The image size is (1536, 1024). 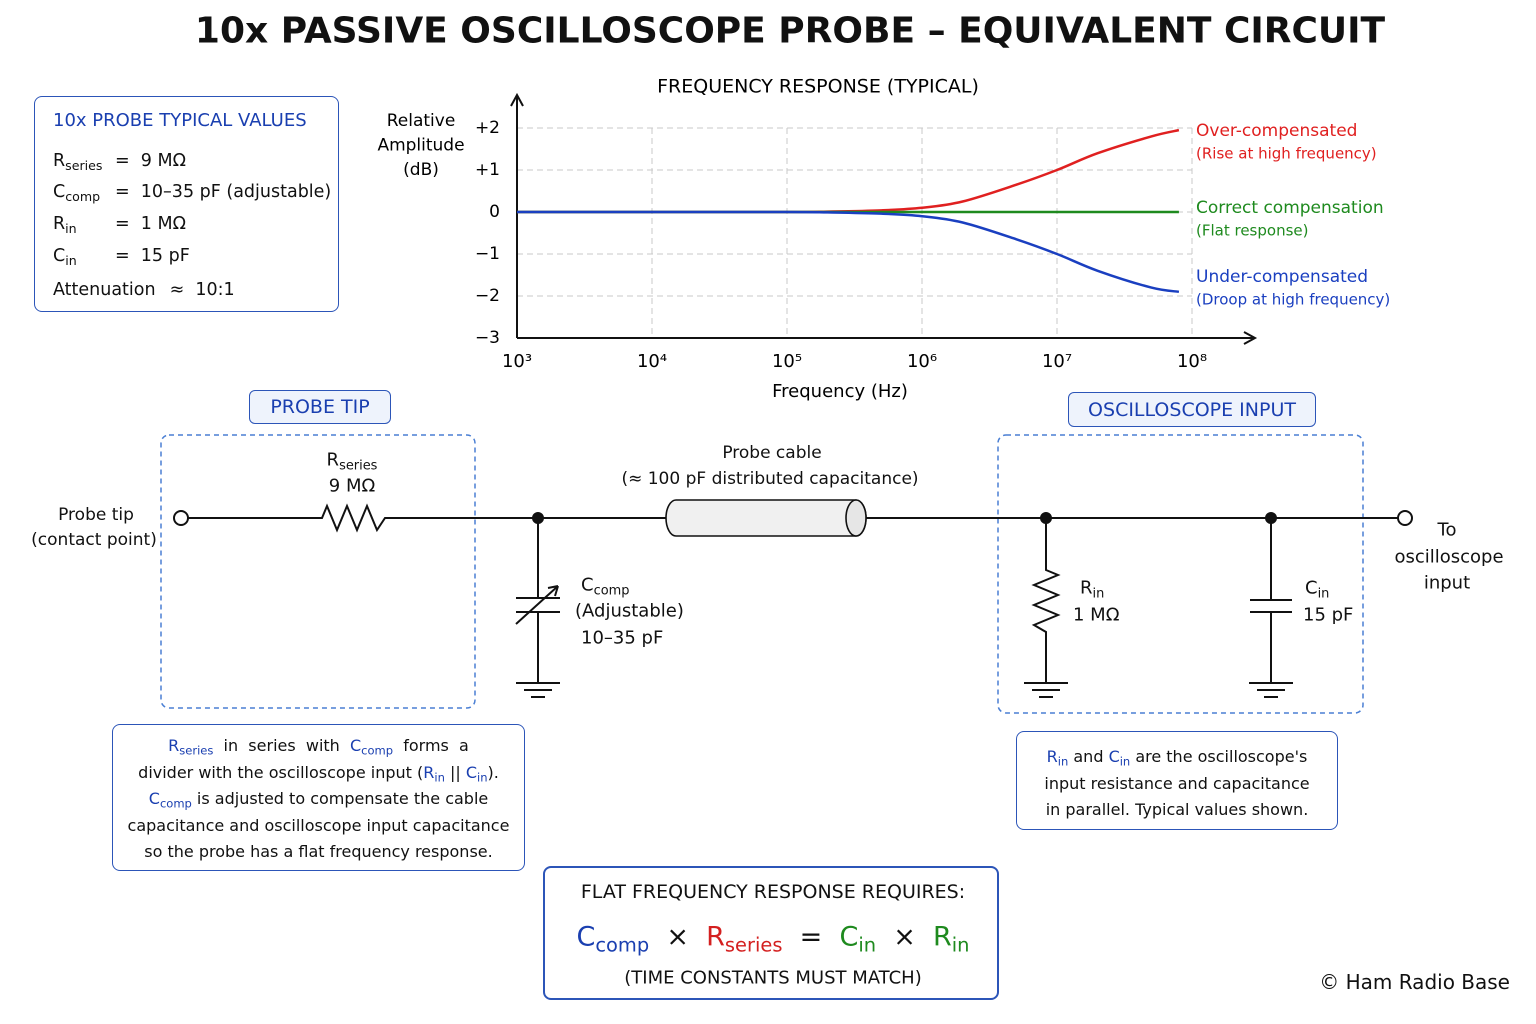 I want to click on r-series-symbol: Rseries, so click(x=352, y=461).